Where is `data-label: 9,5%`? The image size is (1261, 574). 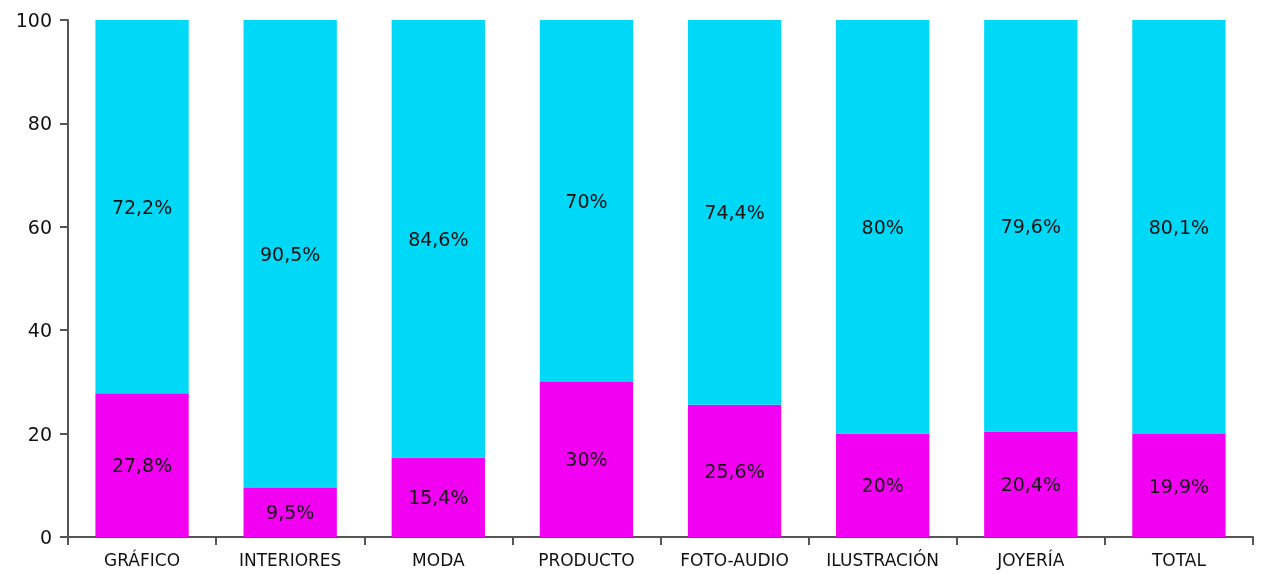 data-label: 9,5% is located at coordinates (290, 512).